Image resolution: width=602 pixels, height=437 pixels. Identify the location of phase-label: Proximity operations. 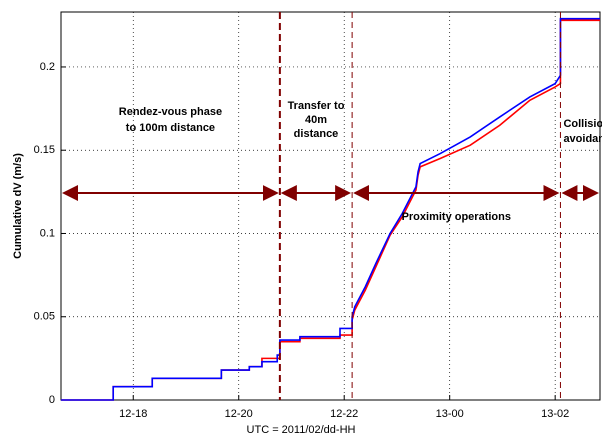
(456, 217).